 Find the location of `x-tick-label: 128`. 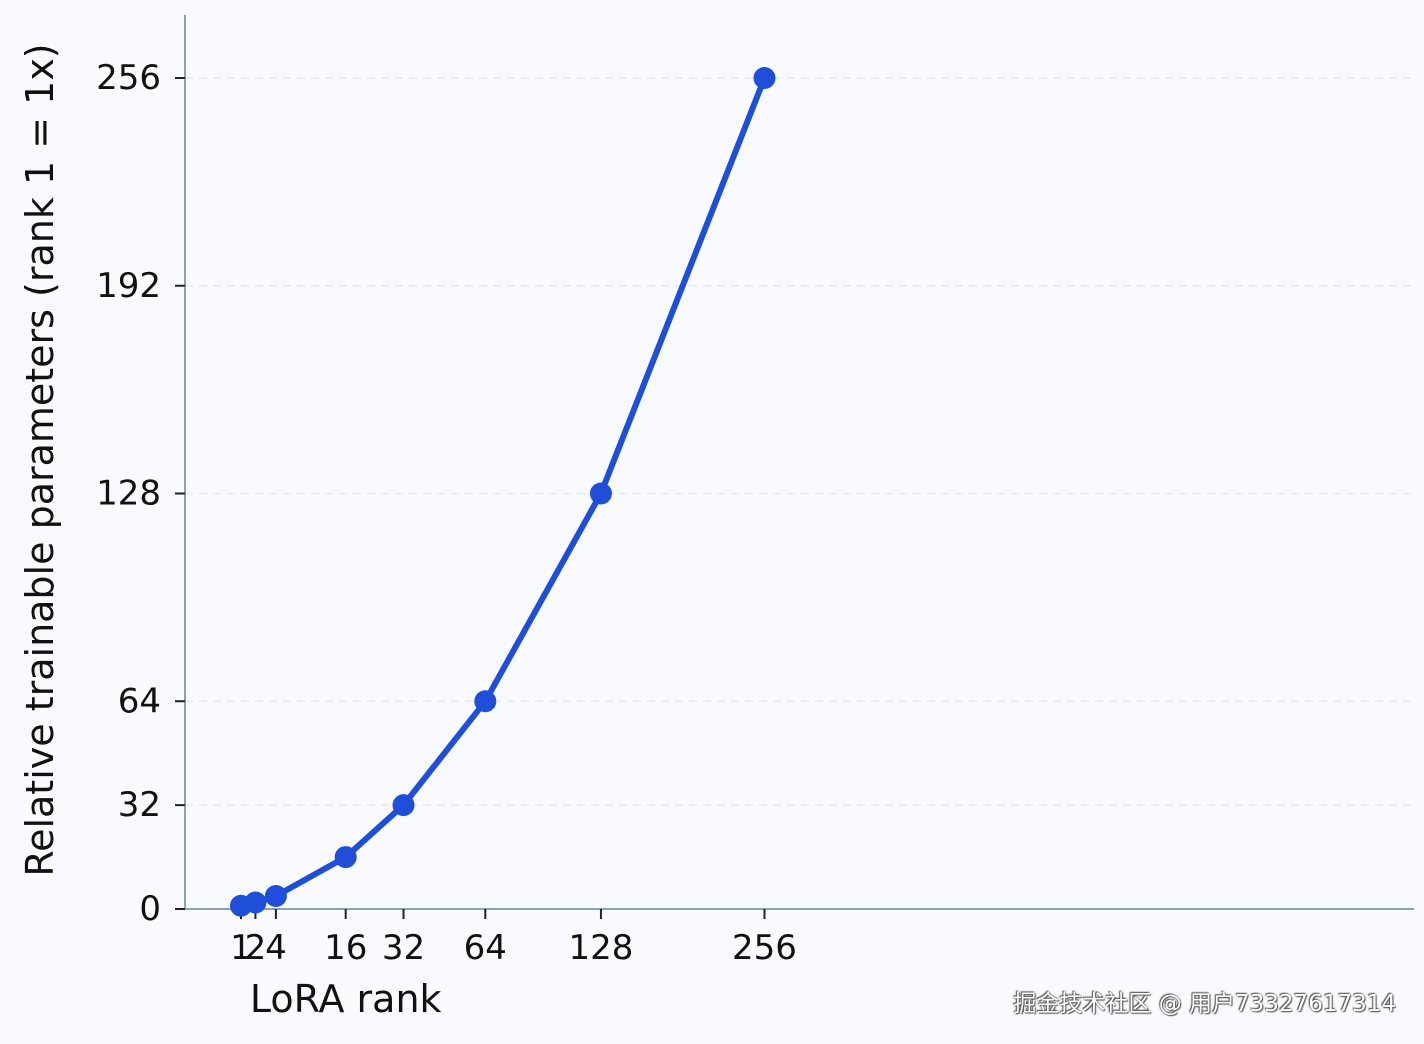

x-tick-label: 128 is located at coordinates (600, 948).